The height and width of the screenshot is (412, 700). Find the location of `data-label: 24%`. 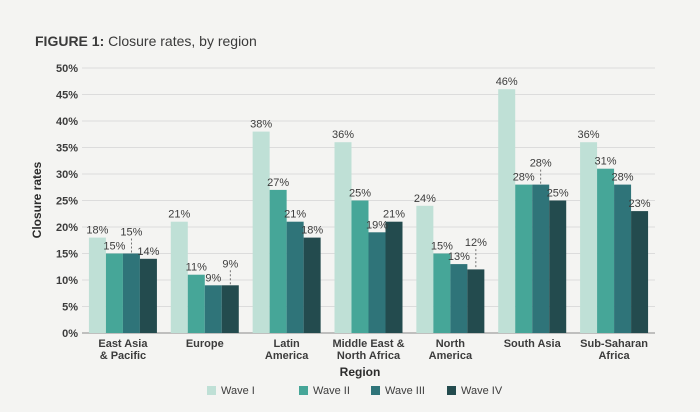

data-label: 24% is located at coordinates (425, 199).